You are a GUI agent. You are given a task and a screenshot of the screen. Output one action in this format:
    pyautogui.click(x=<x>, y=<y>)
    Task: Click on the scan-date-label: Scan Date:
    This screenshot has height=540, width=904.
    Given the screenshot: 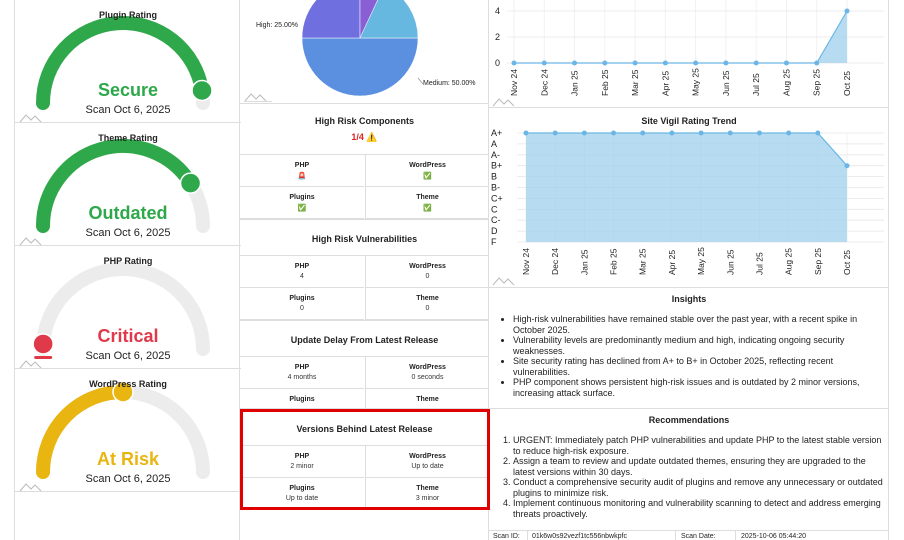 What is the action you would take?
    pyautogui.click(x=698, y=536)
    